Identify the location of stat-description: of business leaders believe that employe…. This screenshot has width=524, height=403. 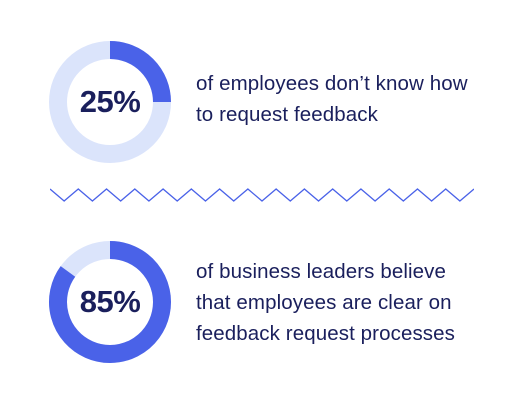
(325, 302).